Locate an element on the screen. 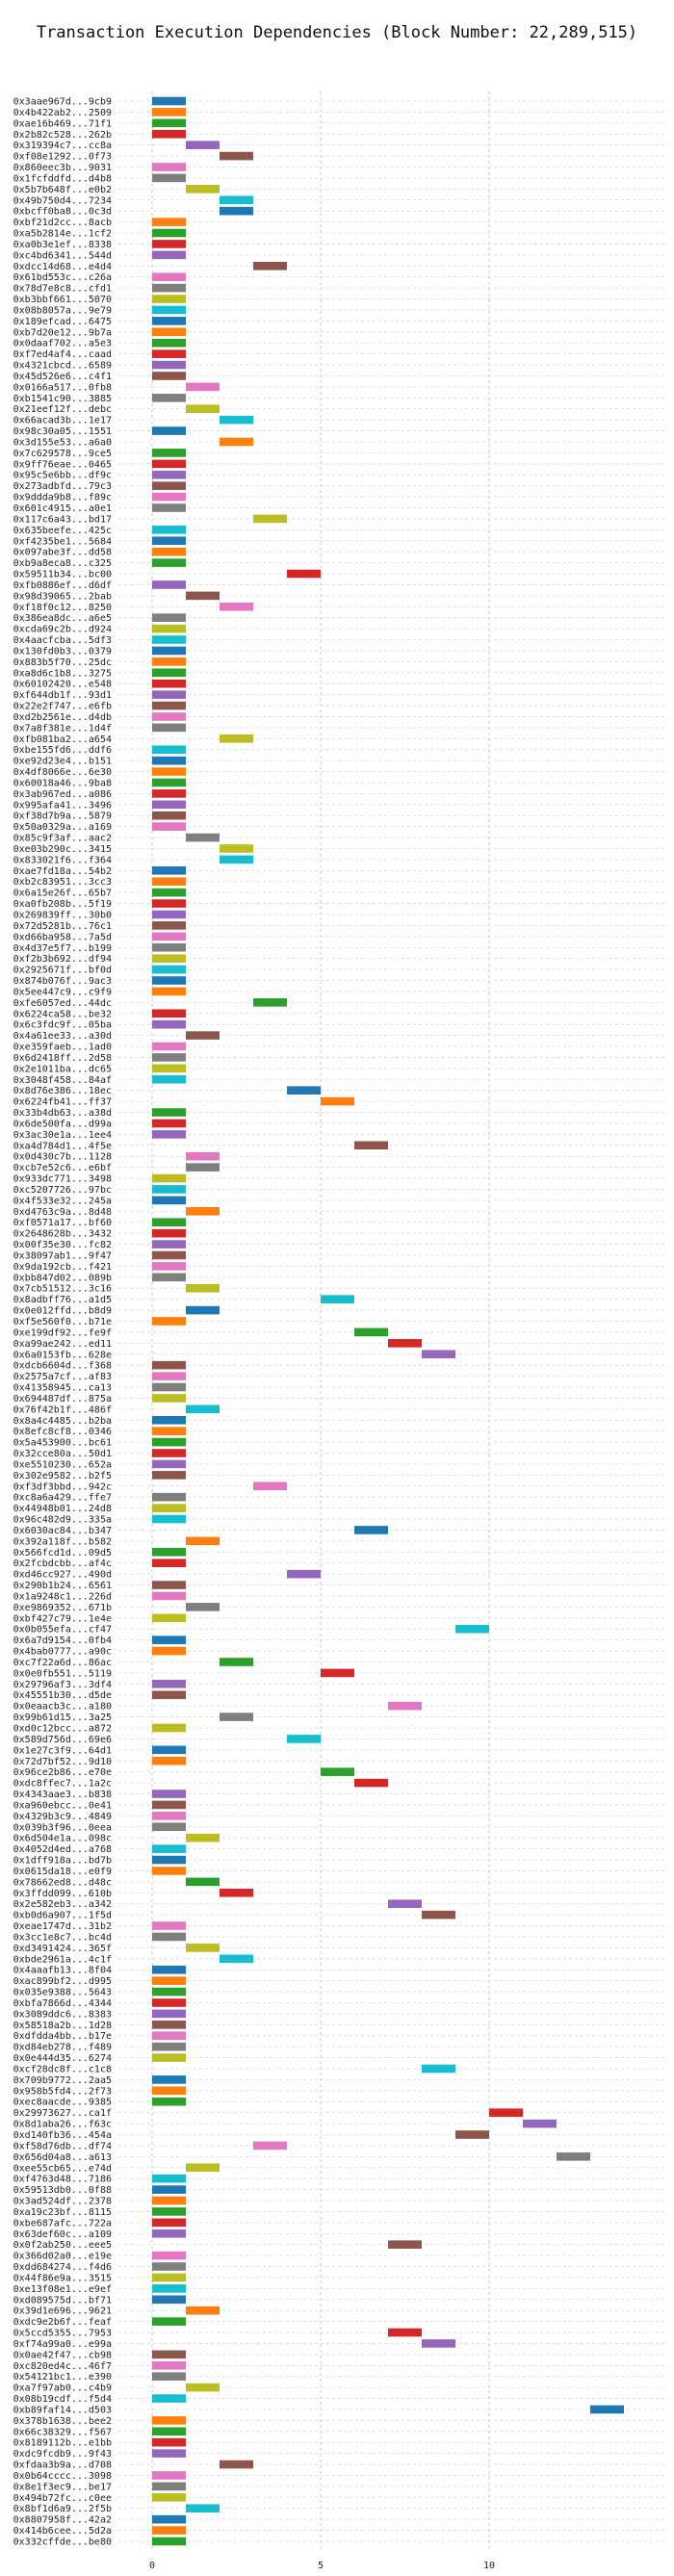 The image size is (674, 2576). transaction-label: 0x656d04a8...a613 is located at coordinates (63, 2157).